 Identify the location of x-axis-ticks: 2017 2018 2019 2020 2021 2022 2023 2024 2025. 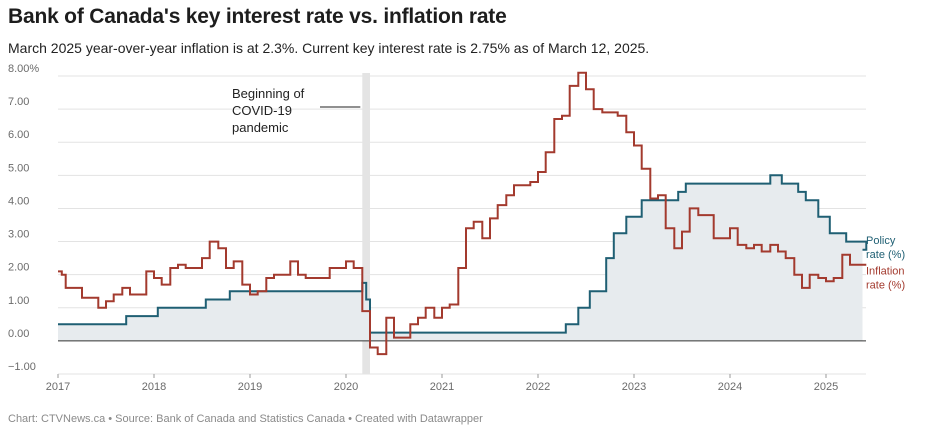
(442, 383).